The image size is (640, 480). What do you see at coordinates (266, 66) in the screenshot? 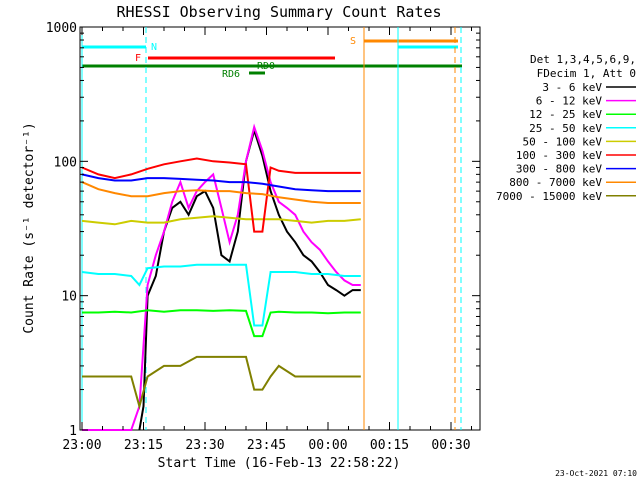
I see `flag-rd0-label: RD0` at bounding box center [266, 66].